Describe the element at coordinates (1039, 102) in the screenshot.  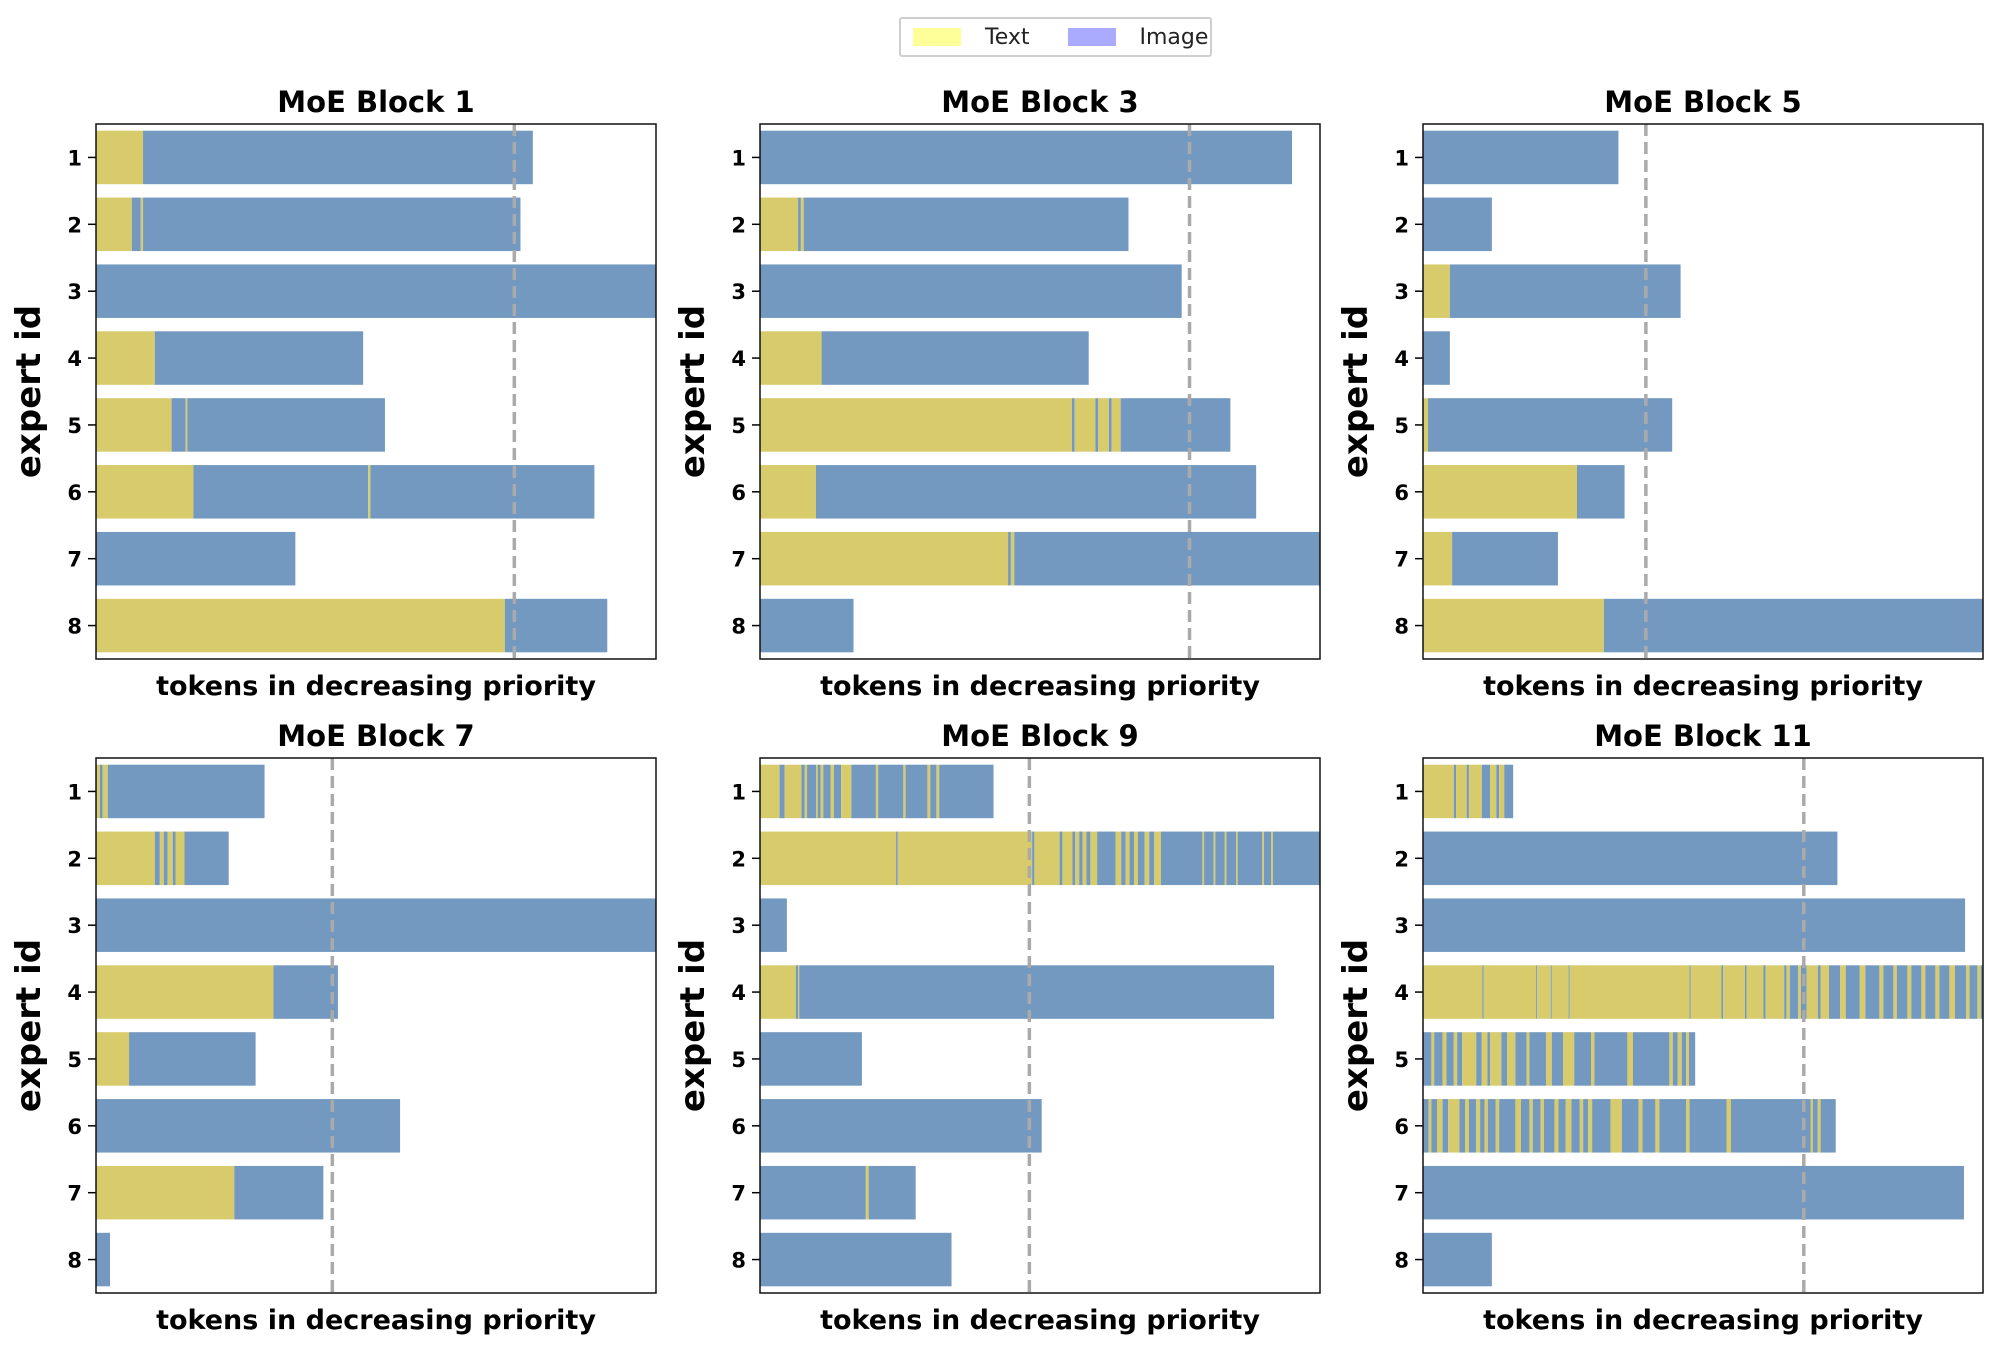
I see `panel-title: MoE Block 3` at that location.